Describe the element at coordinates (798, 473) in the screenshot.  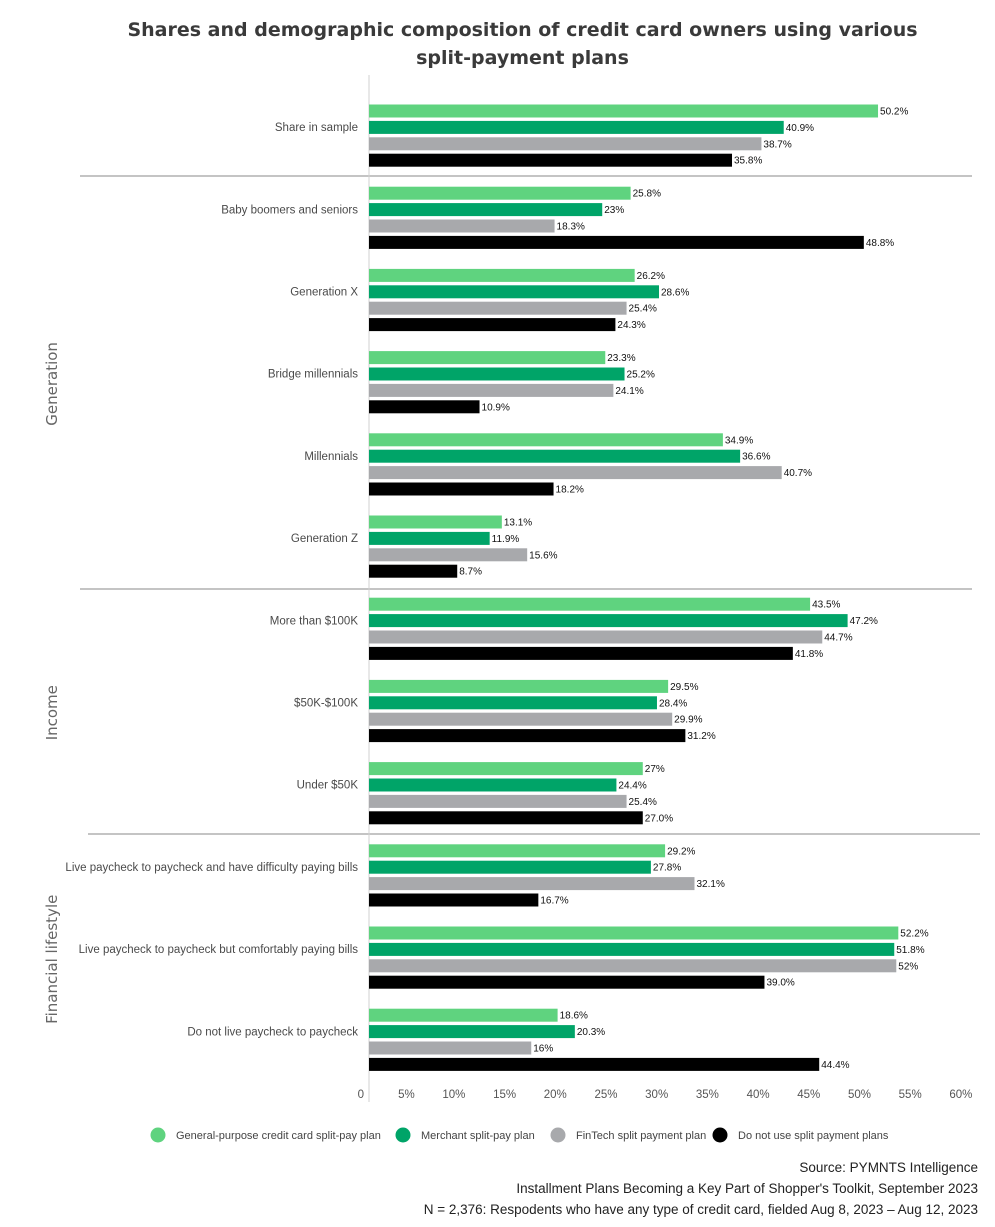
I see `data-label: 40.7%` at that location.